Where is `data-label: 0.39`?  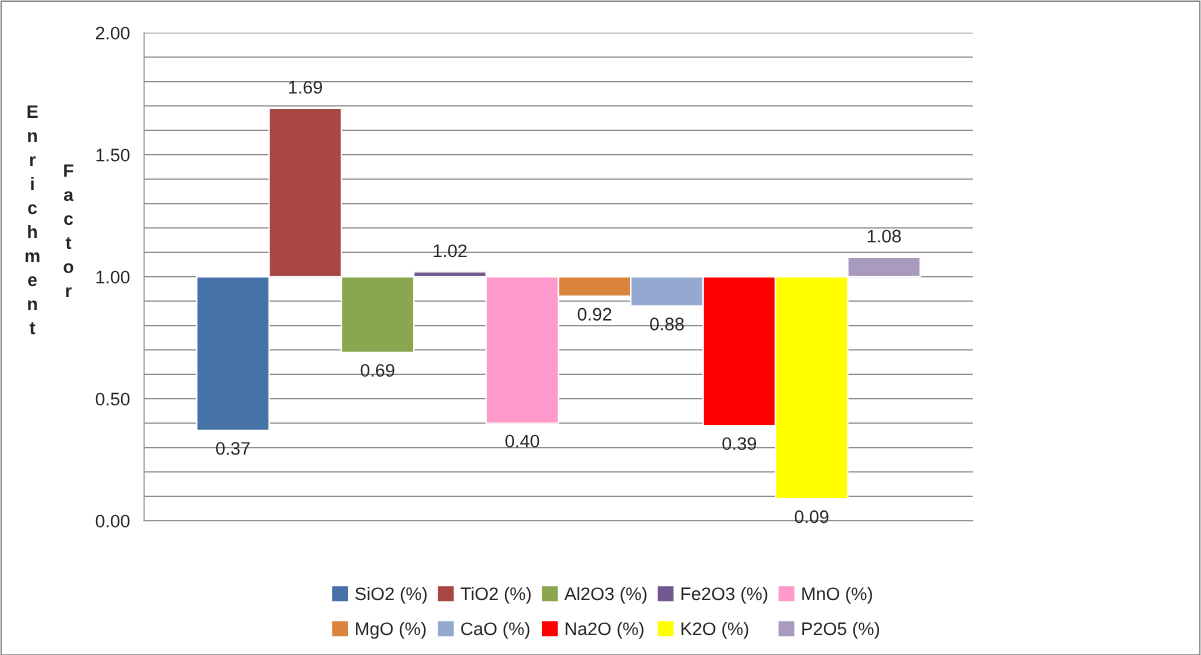 data-label: 0.39 is located at coordinates (739, 443).